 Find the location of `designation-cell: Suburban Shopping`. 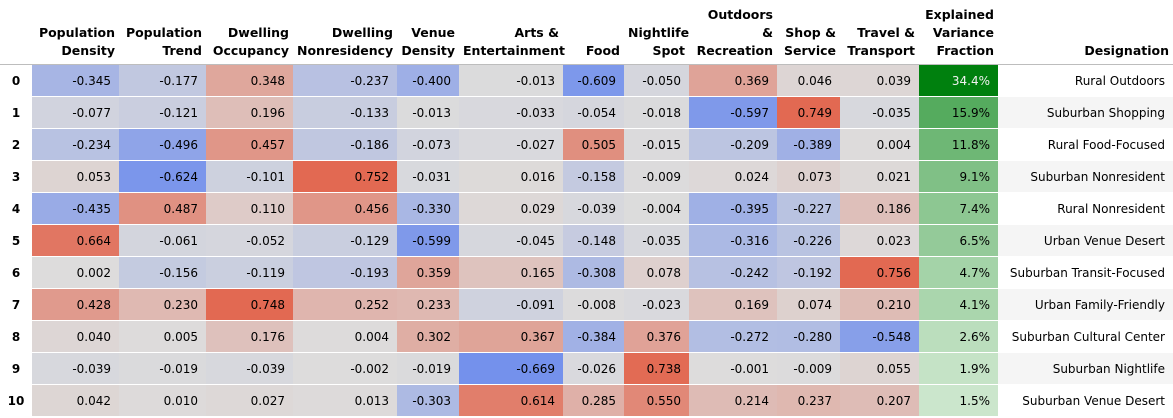

designation-cell: Suburban Shopping is located at coordinates (1085, 112).